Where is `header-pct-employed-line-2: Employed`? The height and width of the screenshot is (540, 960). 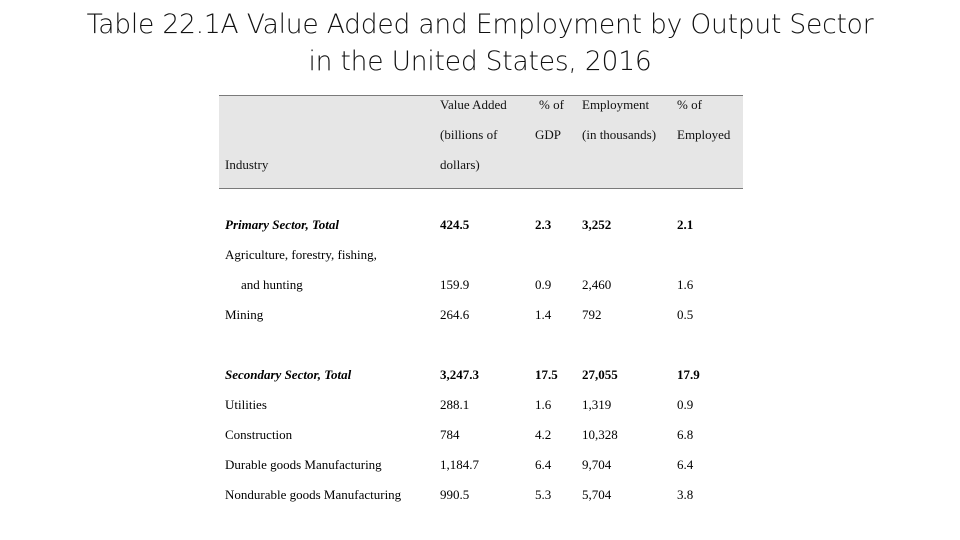
header-pct-employed-line-2: Employed is located at coordinates (704, 134).